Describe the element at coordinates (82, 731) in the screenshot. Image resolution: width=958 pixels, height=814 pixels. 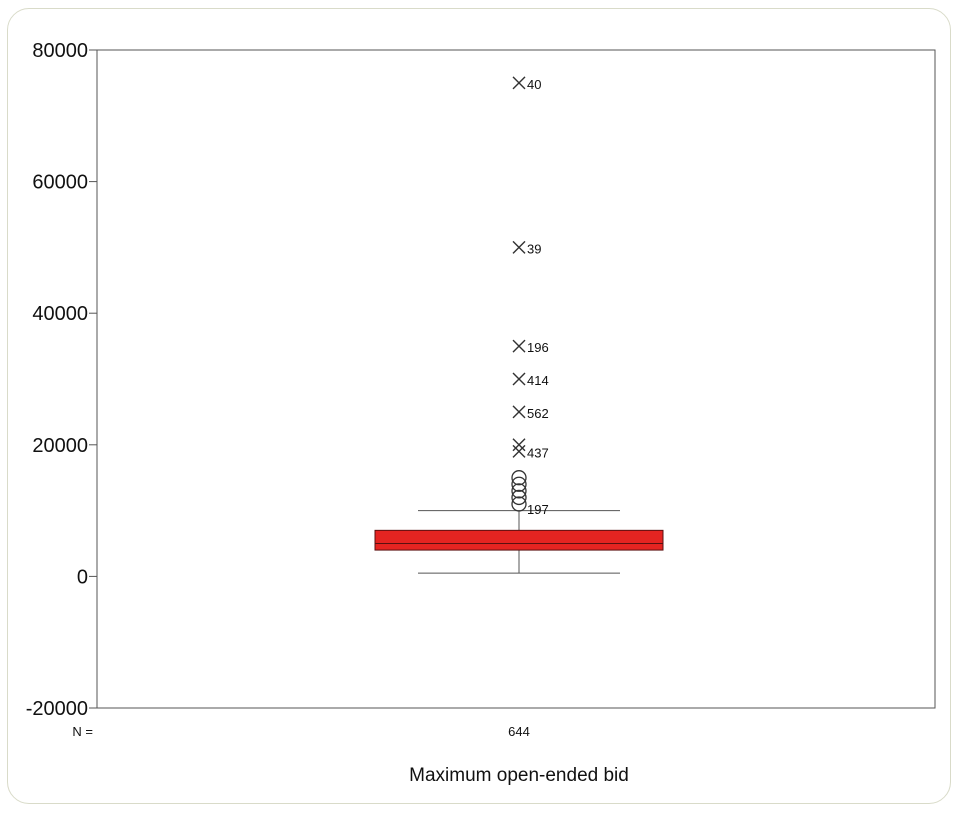
I see `n-label: N =` at that location.